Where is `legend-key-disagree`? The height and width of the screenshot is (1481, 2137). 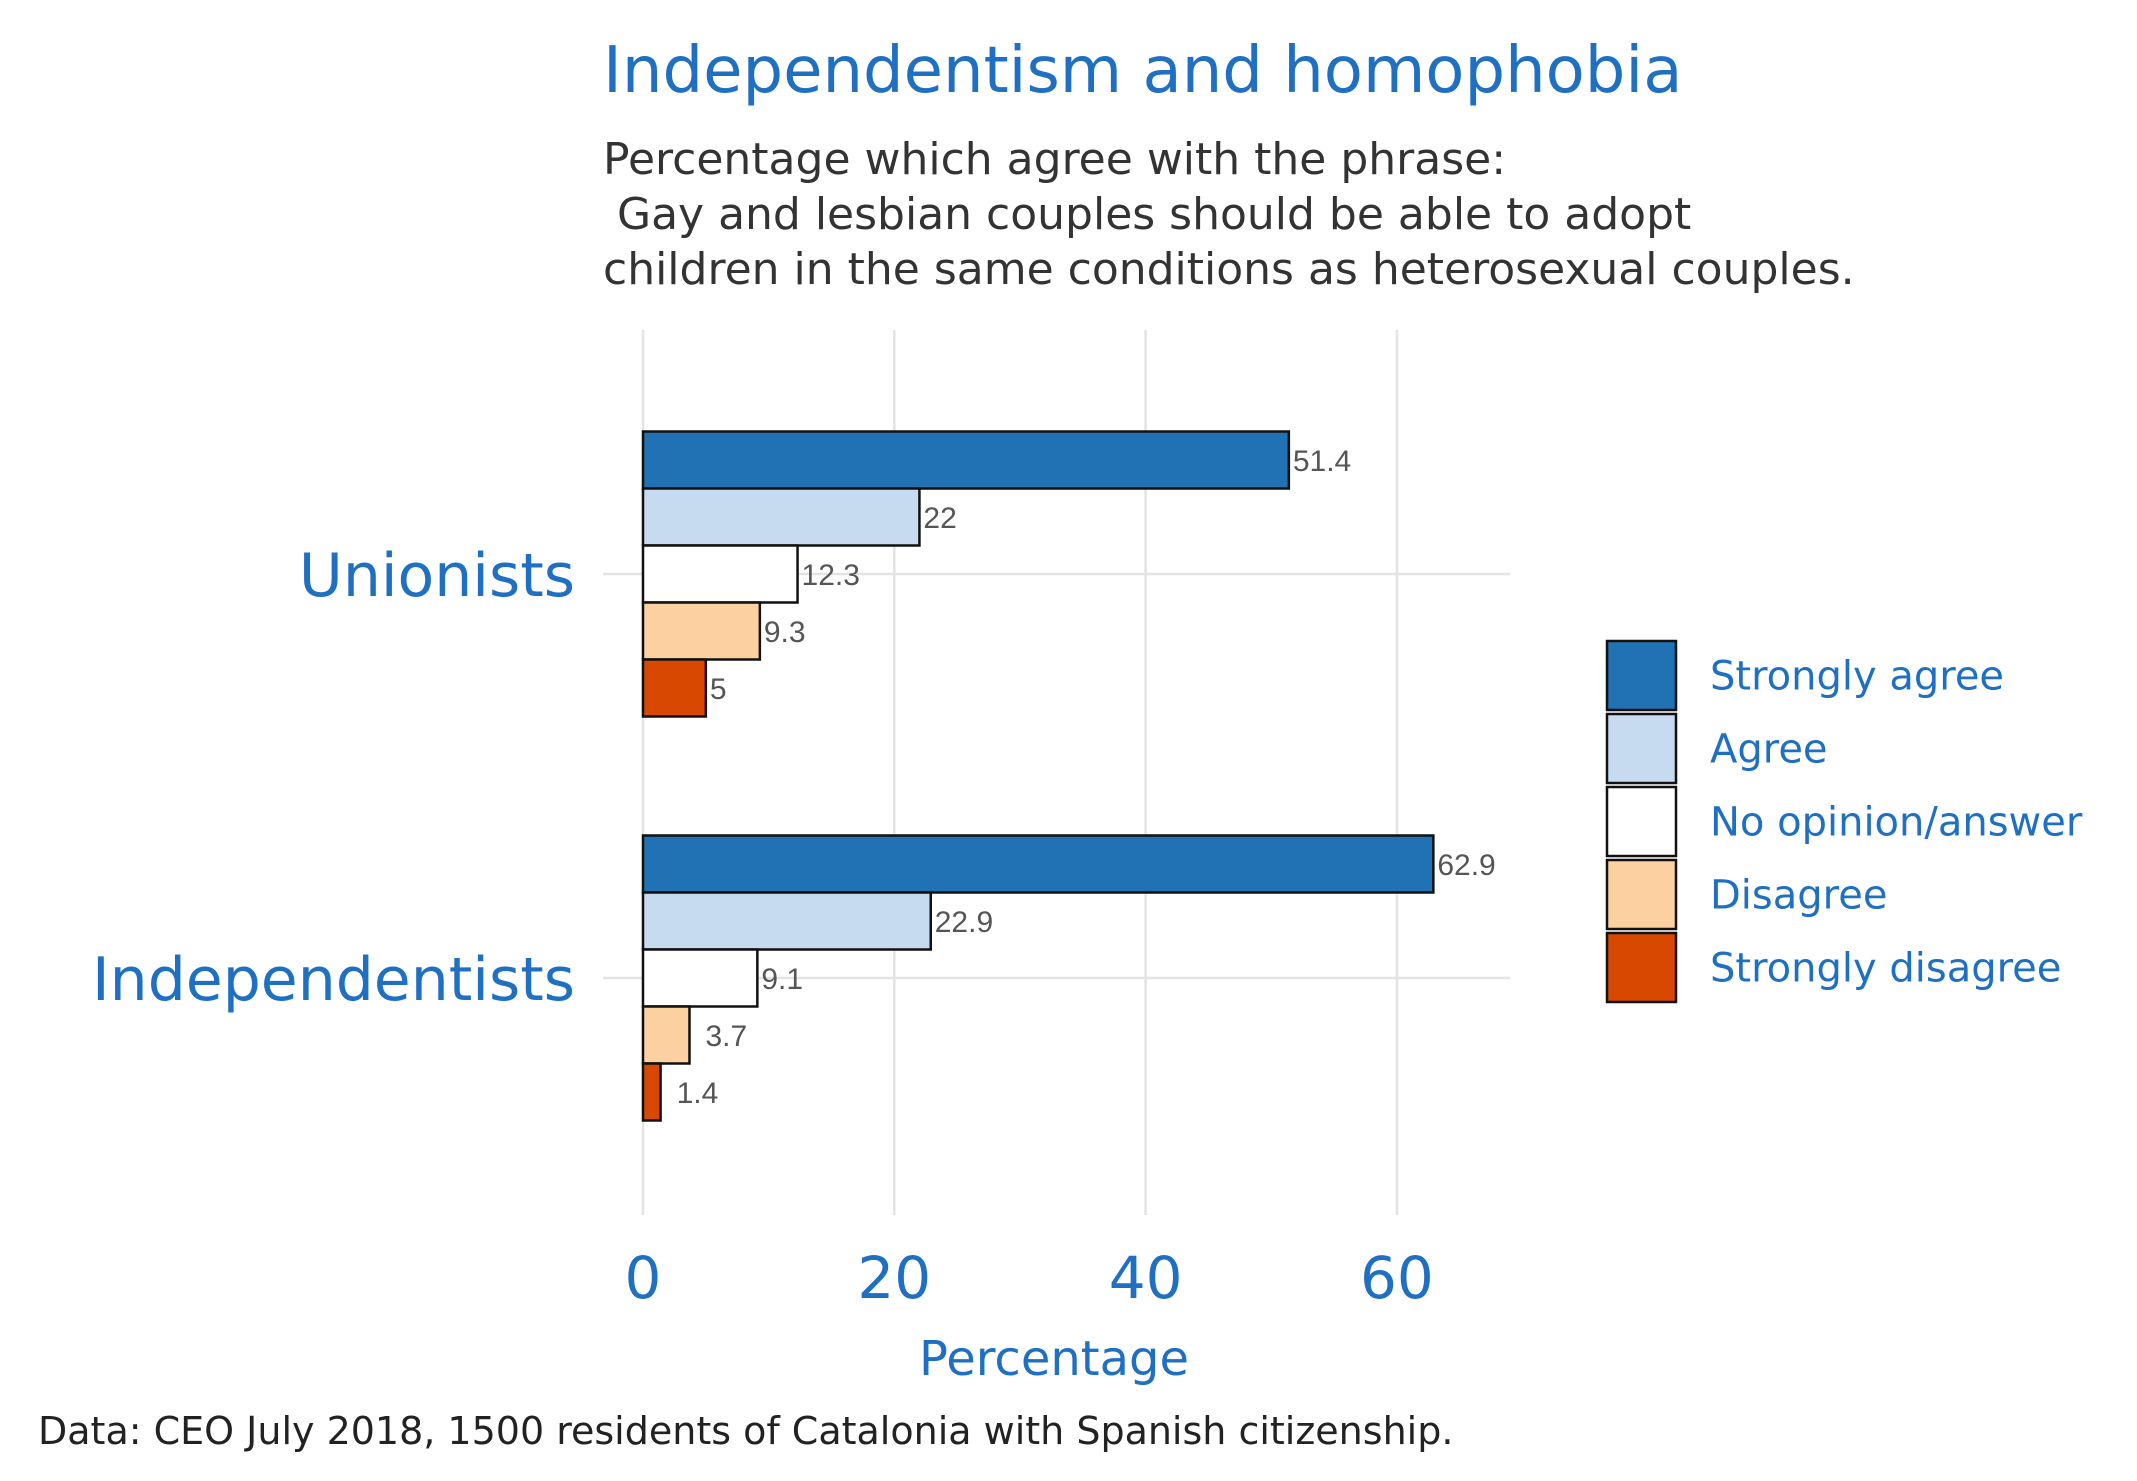 legend-key-disagree is located at coordinates (1641, 894).